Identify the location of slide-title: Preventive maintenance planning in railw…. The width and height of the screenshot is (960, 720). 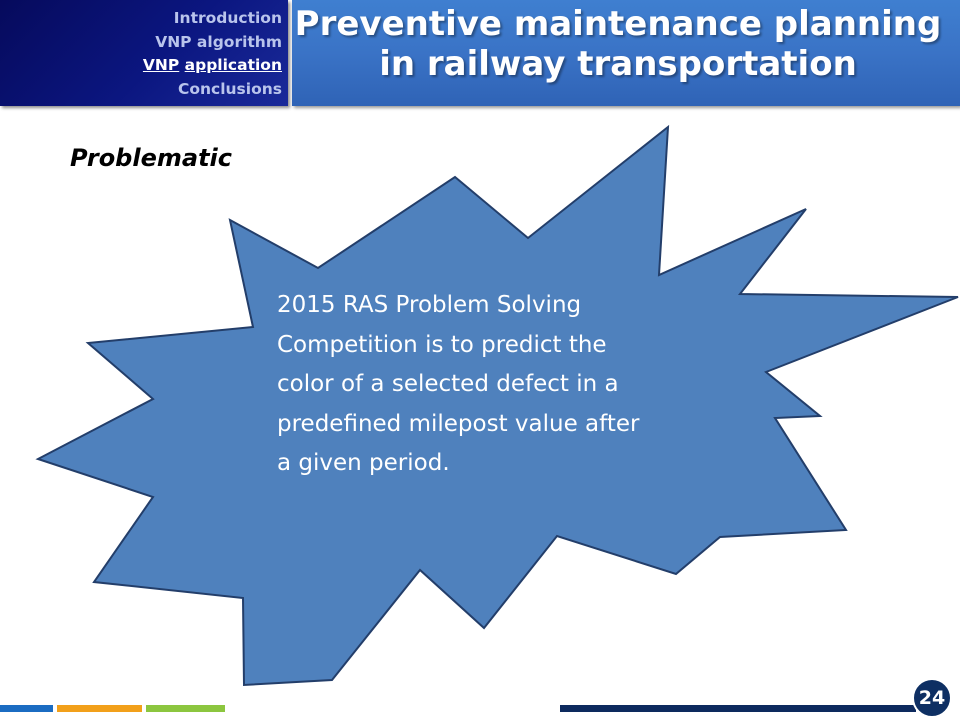
(618, 44).